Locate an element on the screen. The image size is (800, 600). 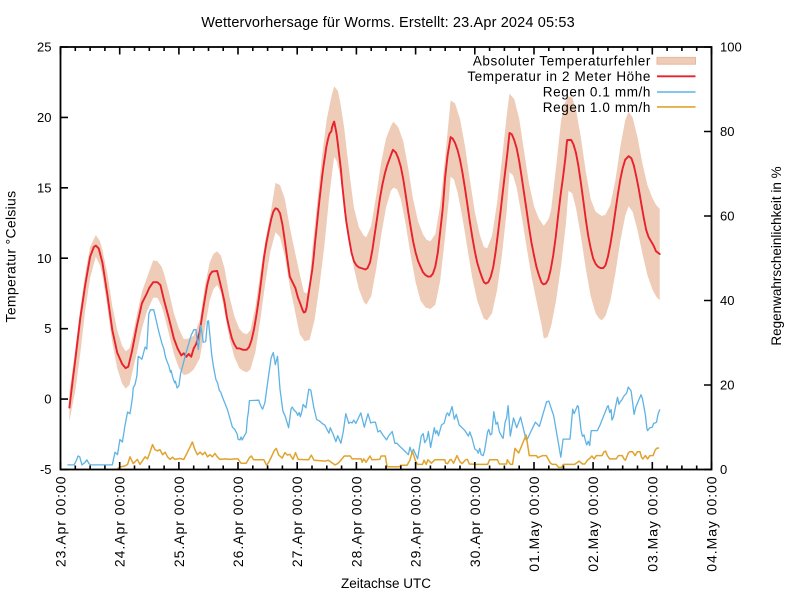
svg-text: 25.Apr 00:00 is located at coordinates (179, 522).